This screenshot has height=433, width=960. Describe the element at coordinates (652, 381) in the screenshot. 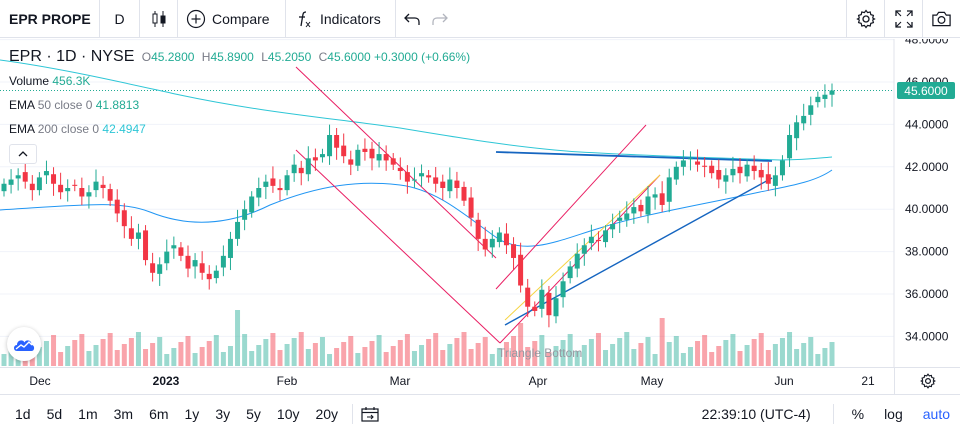

I see `time-tick: May` at that location.